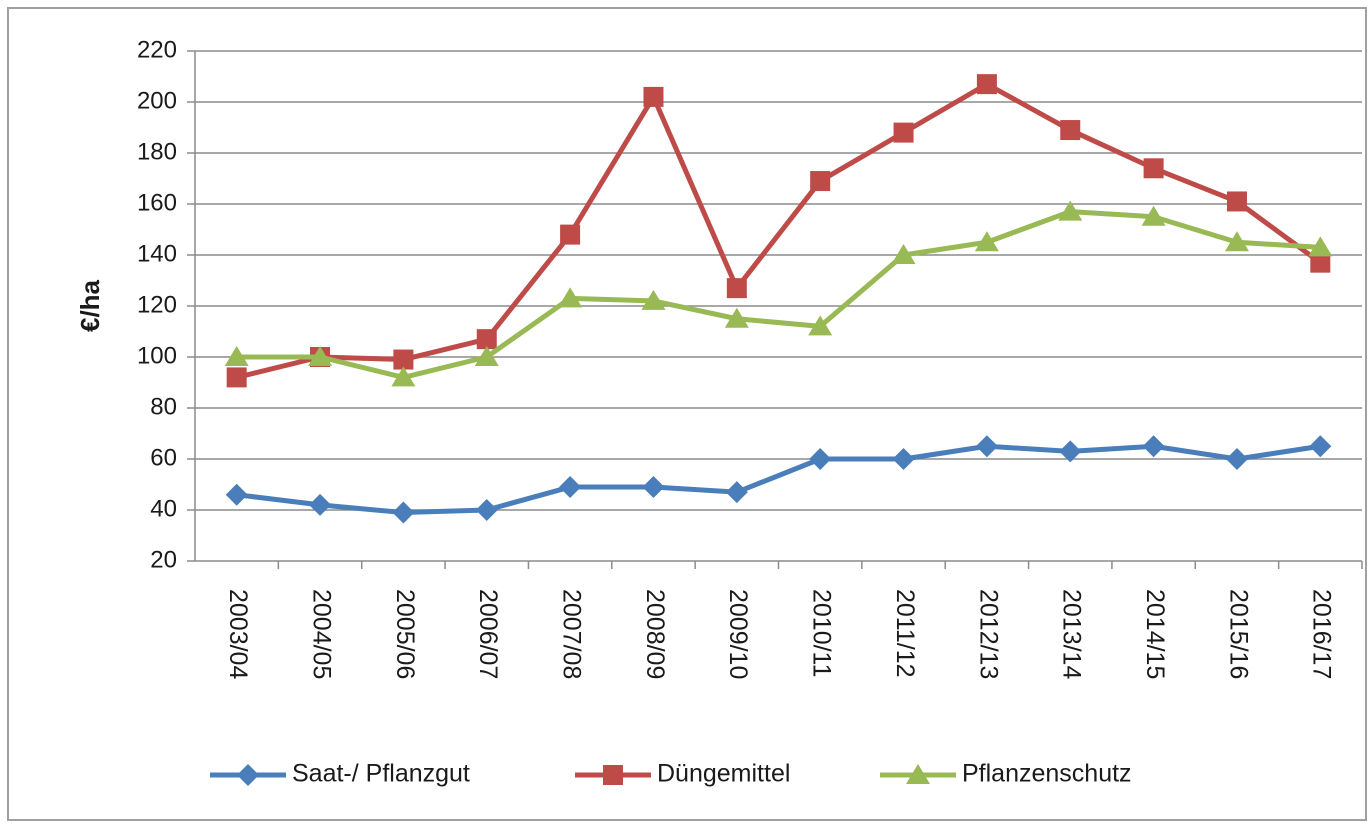 The width and height of the screenshot is (1370, 828). What do you see at coordinates (157, 151) in the screenshot?
I see `y-tick-label: 180` at bounding box center [157, 151].